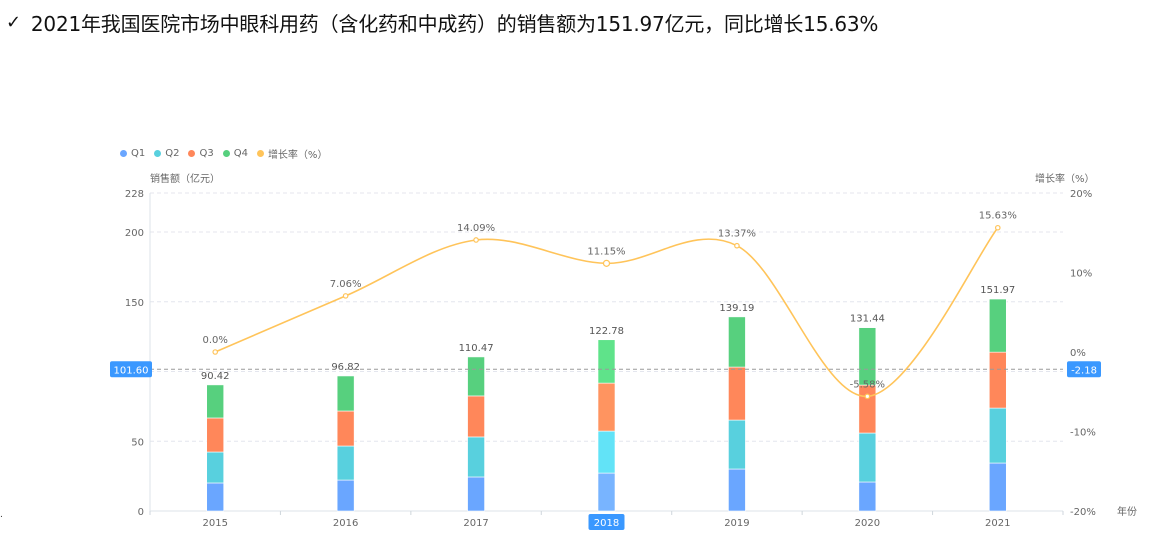  What do you see at coordinates (134, 233) in the screenshot?
I see `left-axis-tick-label: 200` at bounding box center [134, 233].